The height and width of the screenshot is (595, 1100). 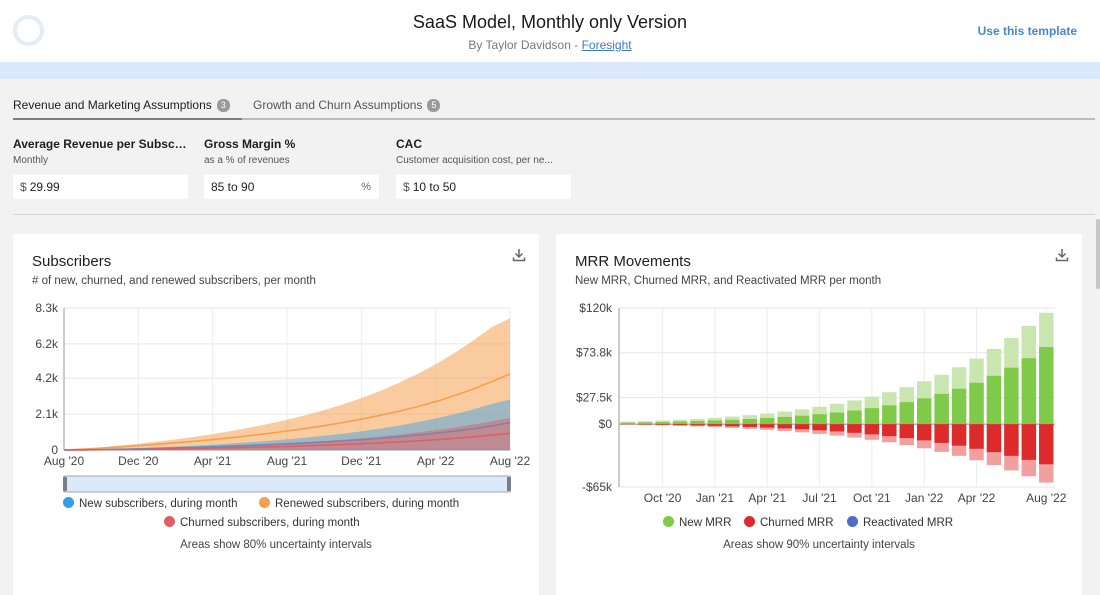 I want to click on assumption-label: CAC, so click(x=409, y=144).